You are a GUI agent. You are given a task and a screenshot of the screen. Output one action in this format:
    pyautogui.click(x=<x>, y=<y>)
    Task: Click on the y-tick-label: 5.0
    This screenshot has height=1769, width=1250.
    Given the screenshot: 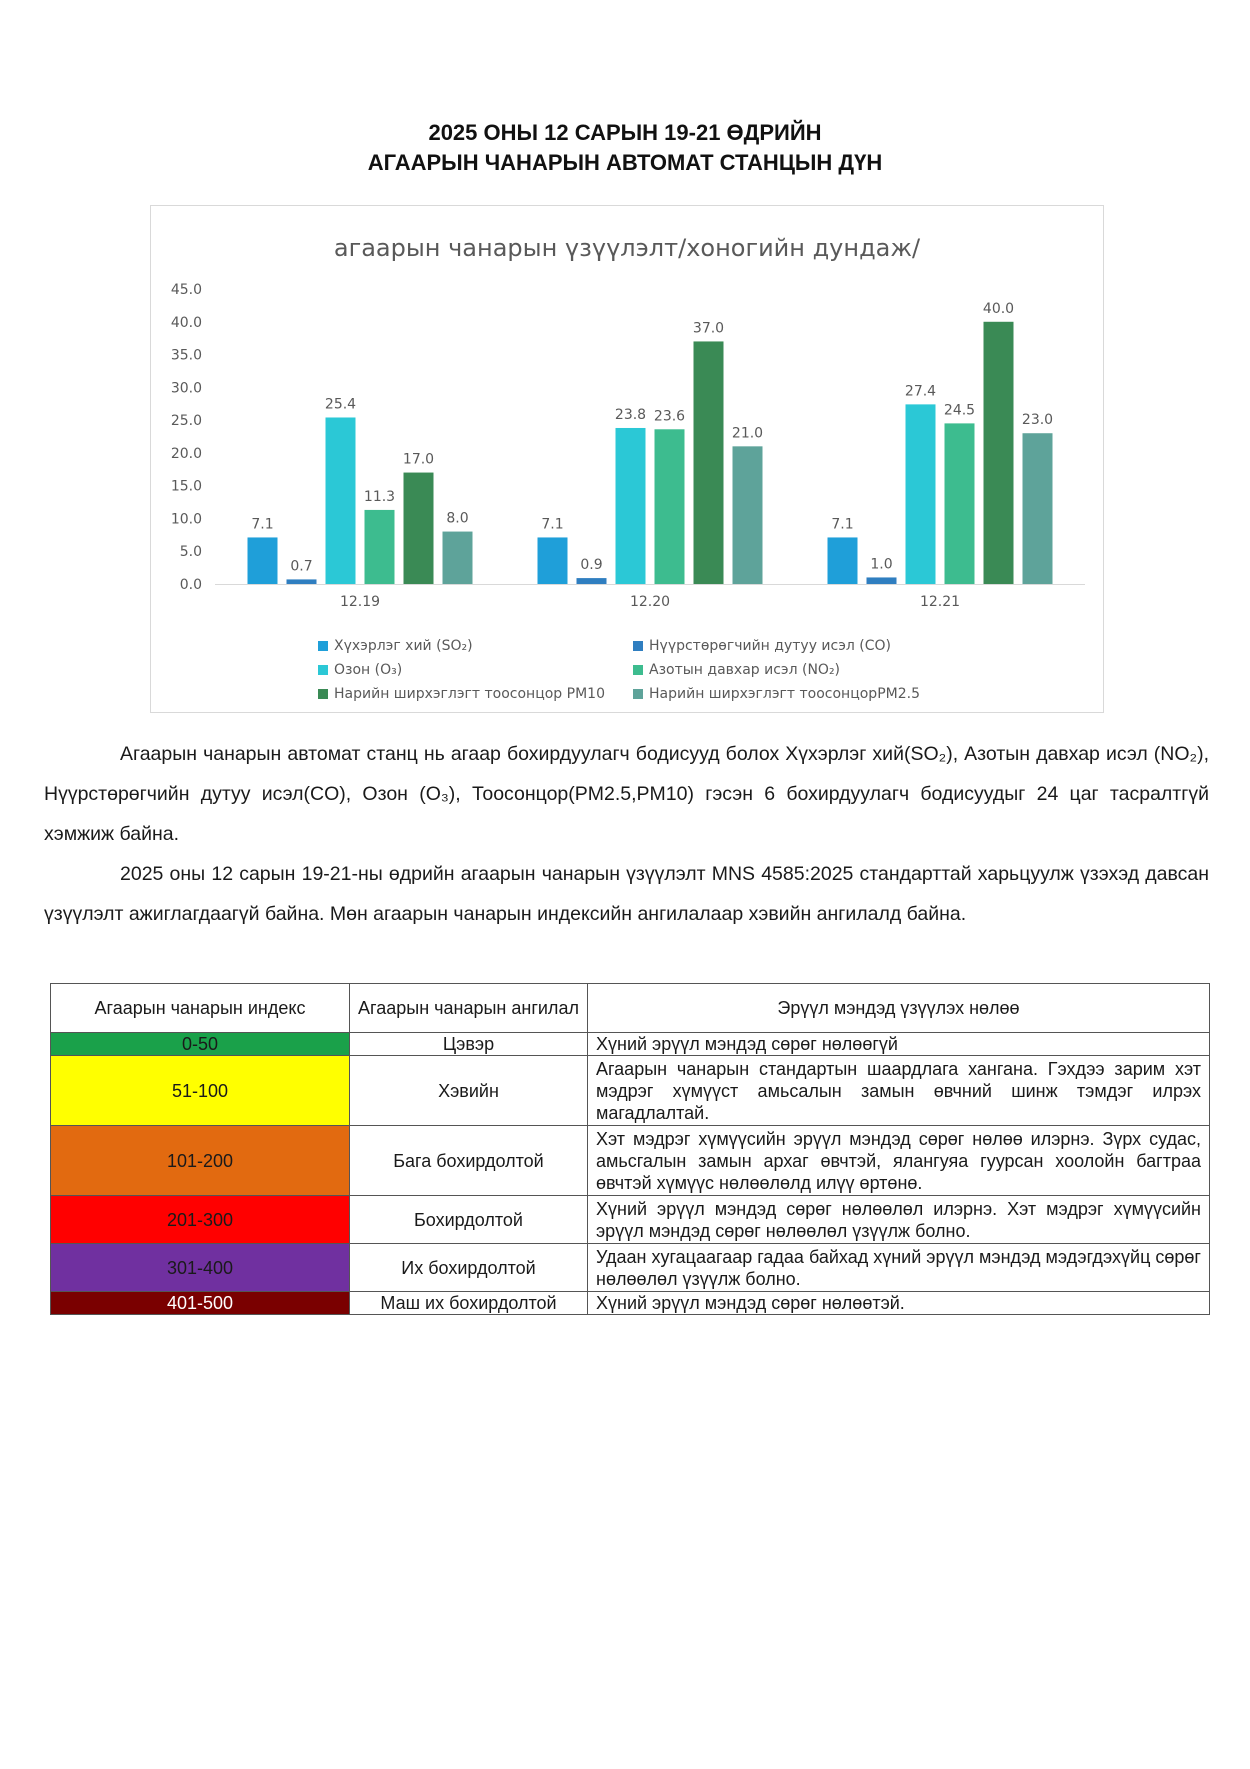 What is the action you would take?
    pyautogui.click(x=191, y=552)
    